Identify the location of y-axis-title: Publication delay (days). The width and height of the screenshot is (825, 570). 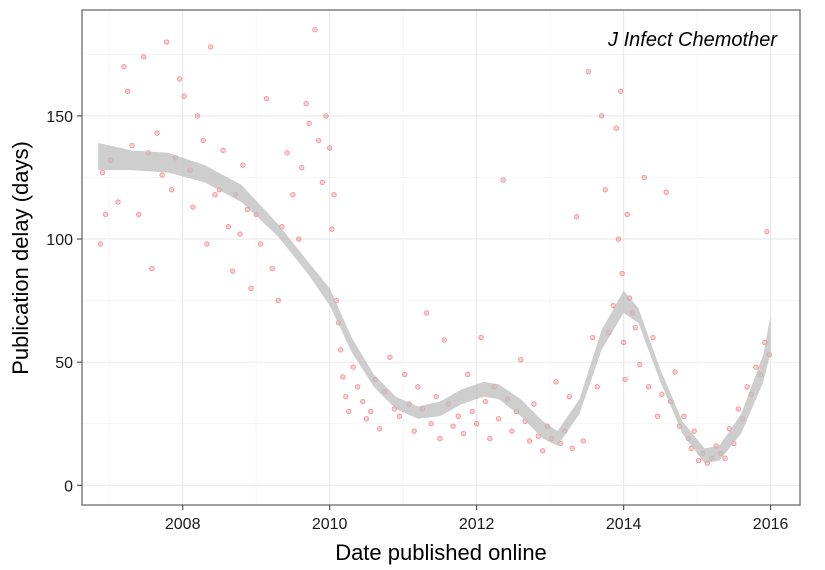
(20, 258).